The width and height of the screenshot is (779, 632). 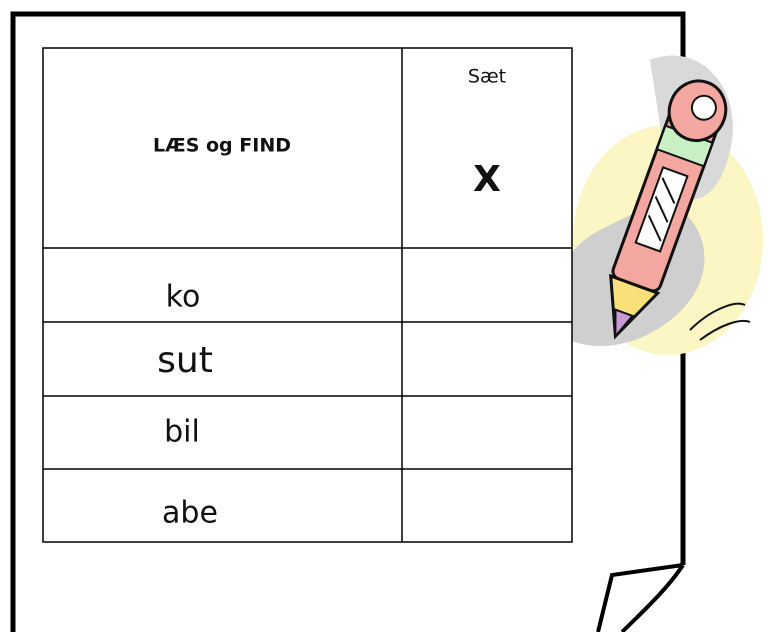 What do you see at coordinates (657, 205) in the screenshot?
I see `pencil-clipart` at bounding box center [657, 205].